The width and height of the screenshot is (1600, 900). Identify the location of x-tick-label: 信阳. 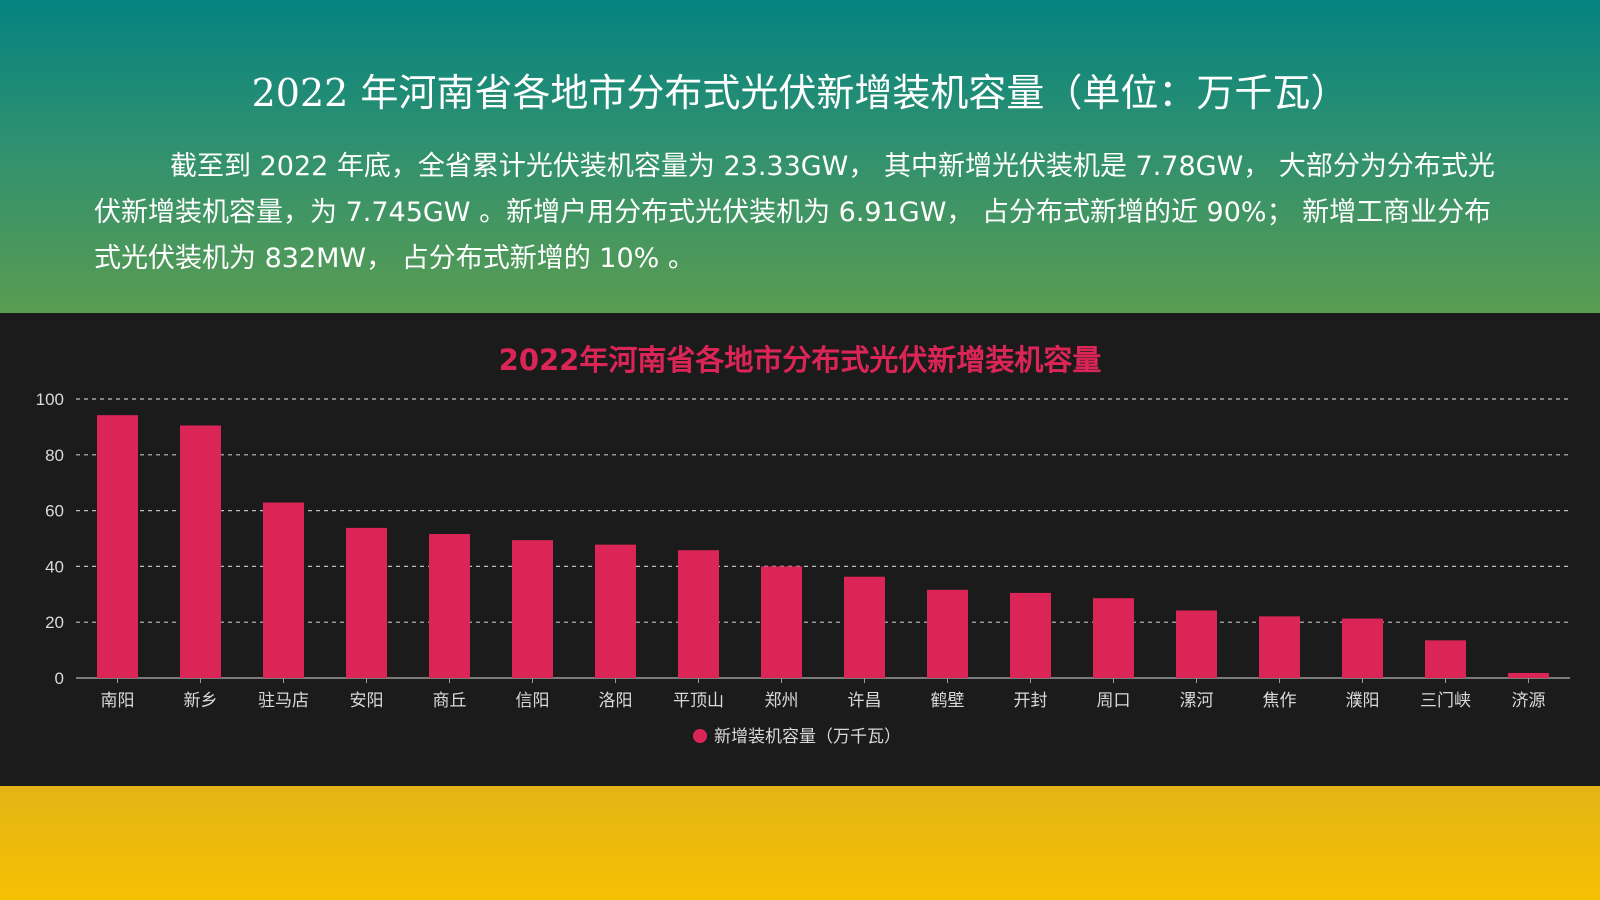
(533, 701).